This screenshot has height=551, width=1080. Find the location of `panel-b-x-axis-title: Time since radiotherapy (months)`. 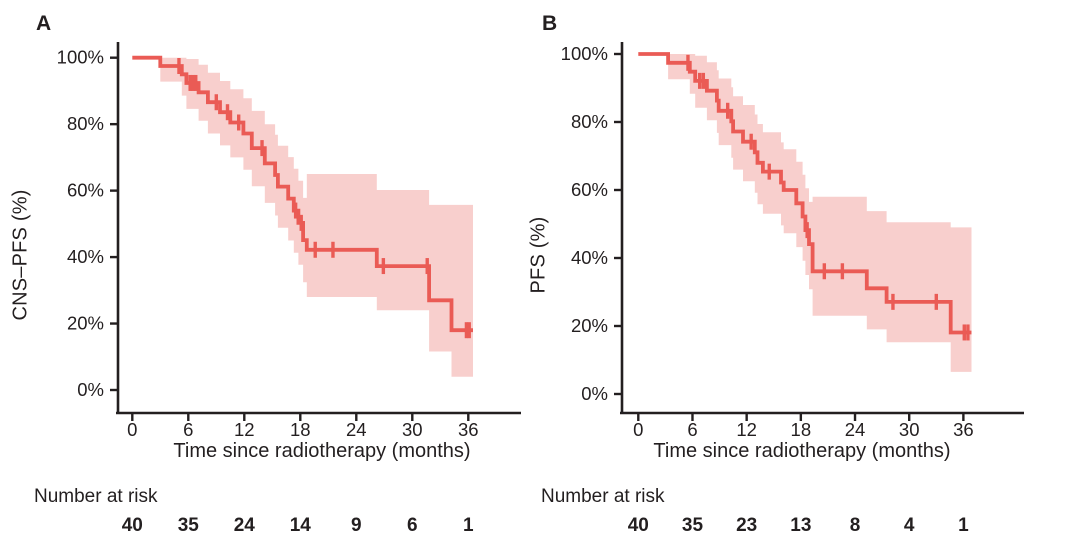

panel-b-x-axis-title: Time since radiotherapy (months) is located at coordinates (802, 451).